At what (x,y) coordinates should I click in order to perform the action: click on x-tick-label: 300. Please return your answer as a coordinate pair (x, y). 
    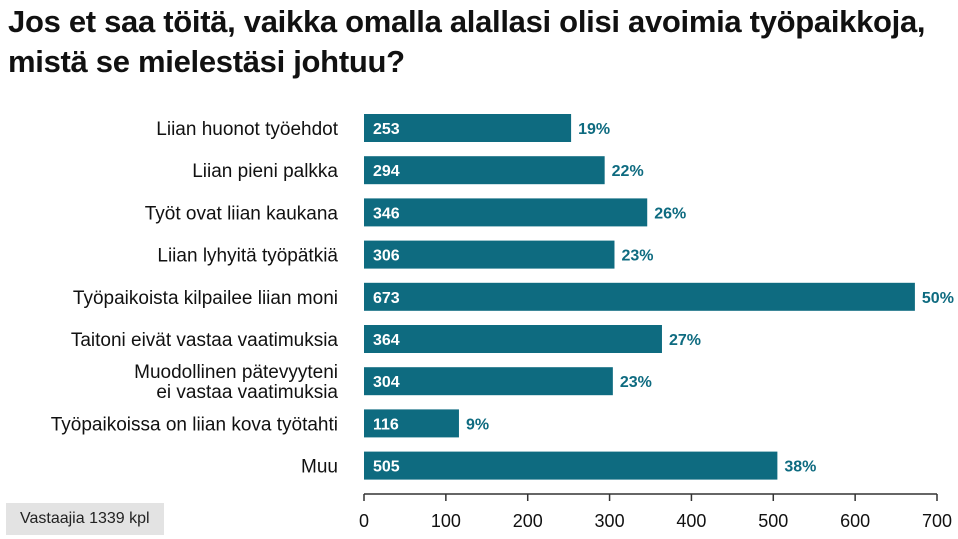
    Looking at the image, I should click on (610, 521).